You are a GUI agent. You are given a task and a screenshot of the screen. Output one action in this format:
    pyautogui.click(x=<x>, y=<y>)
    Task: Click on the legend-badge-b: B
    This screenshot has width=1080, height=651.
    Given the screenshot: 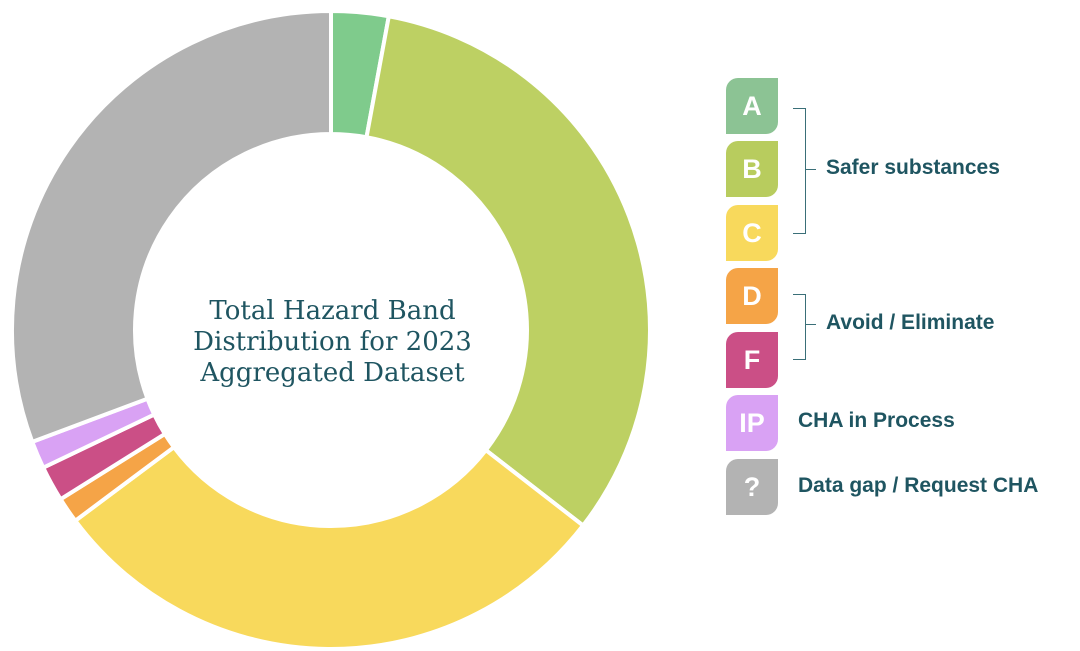 What is the action you would take?
    pyautogui.click(x=752, y=169)
    